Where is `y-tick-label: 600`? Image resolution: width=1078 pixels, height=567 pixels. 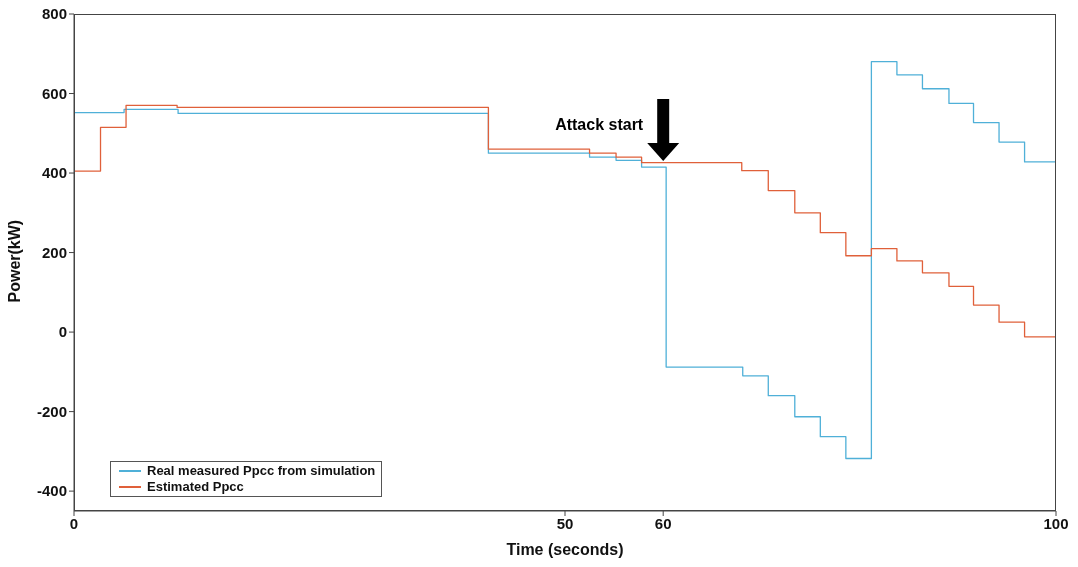 y-tick-label: 600 is located at coordinates (54, 93).